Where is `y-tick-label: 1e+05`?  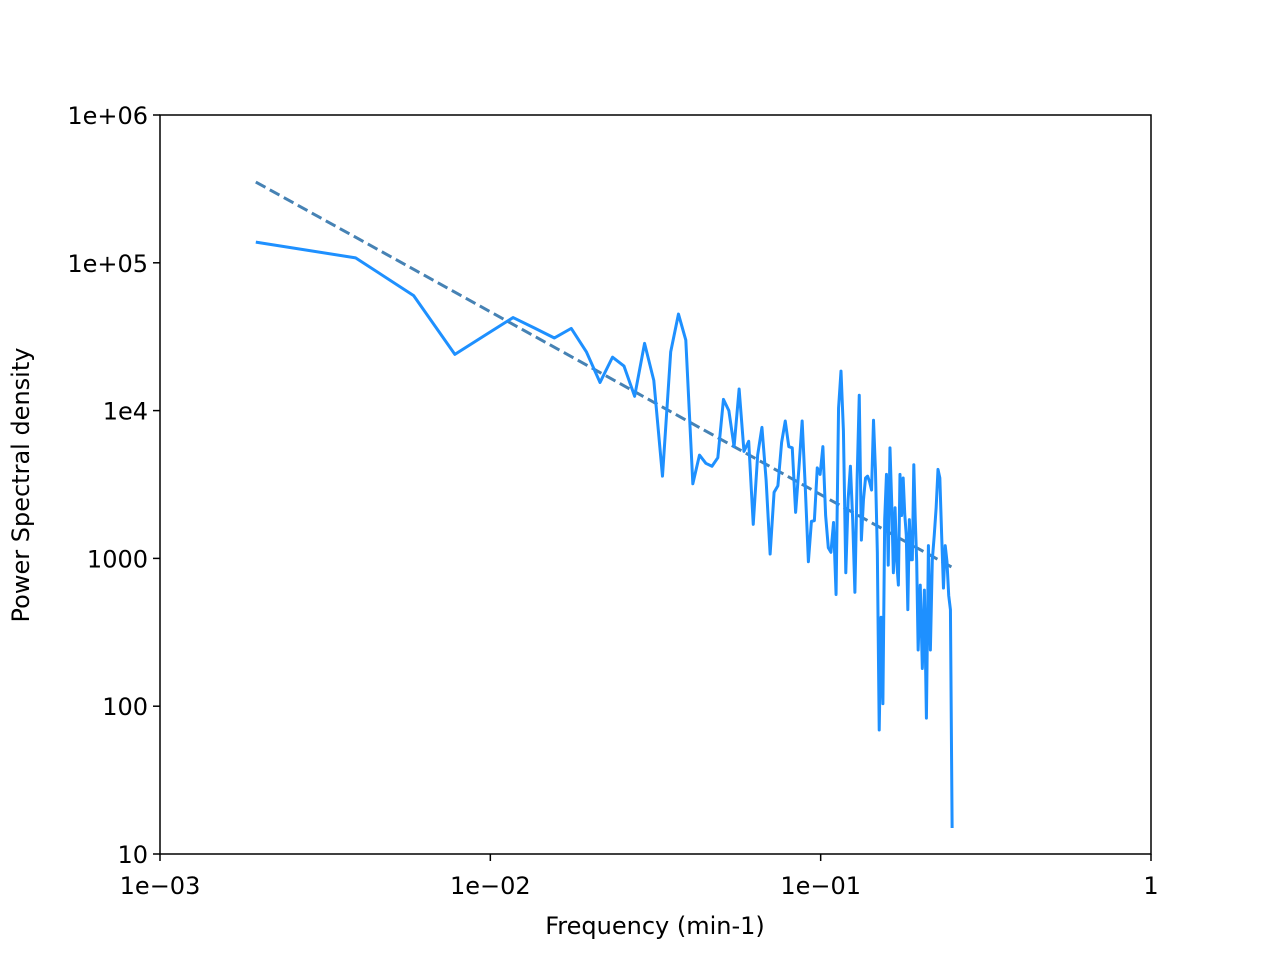 y-tick-label: 1e+05 is located at coordinates (107, 264).